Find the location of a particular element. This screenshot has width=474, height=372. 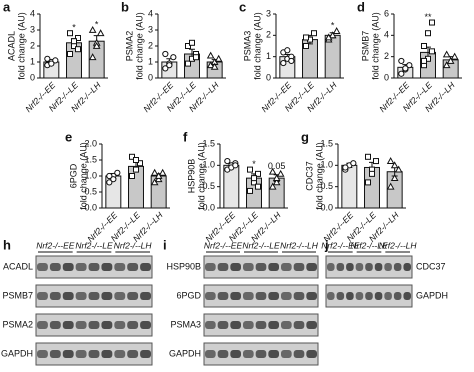

y-tick-label: 0 is located at coordinates (268, 77).